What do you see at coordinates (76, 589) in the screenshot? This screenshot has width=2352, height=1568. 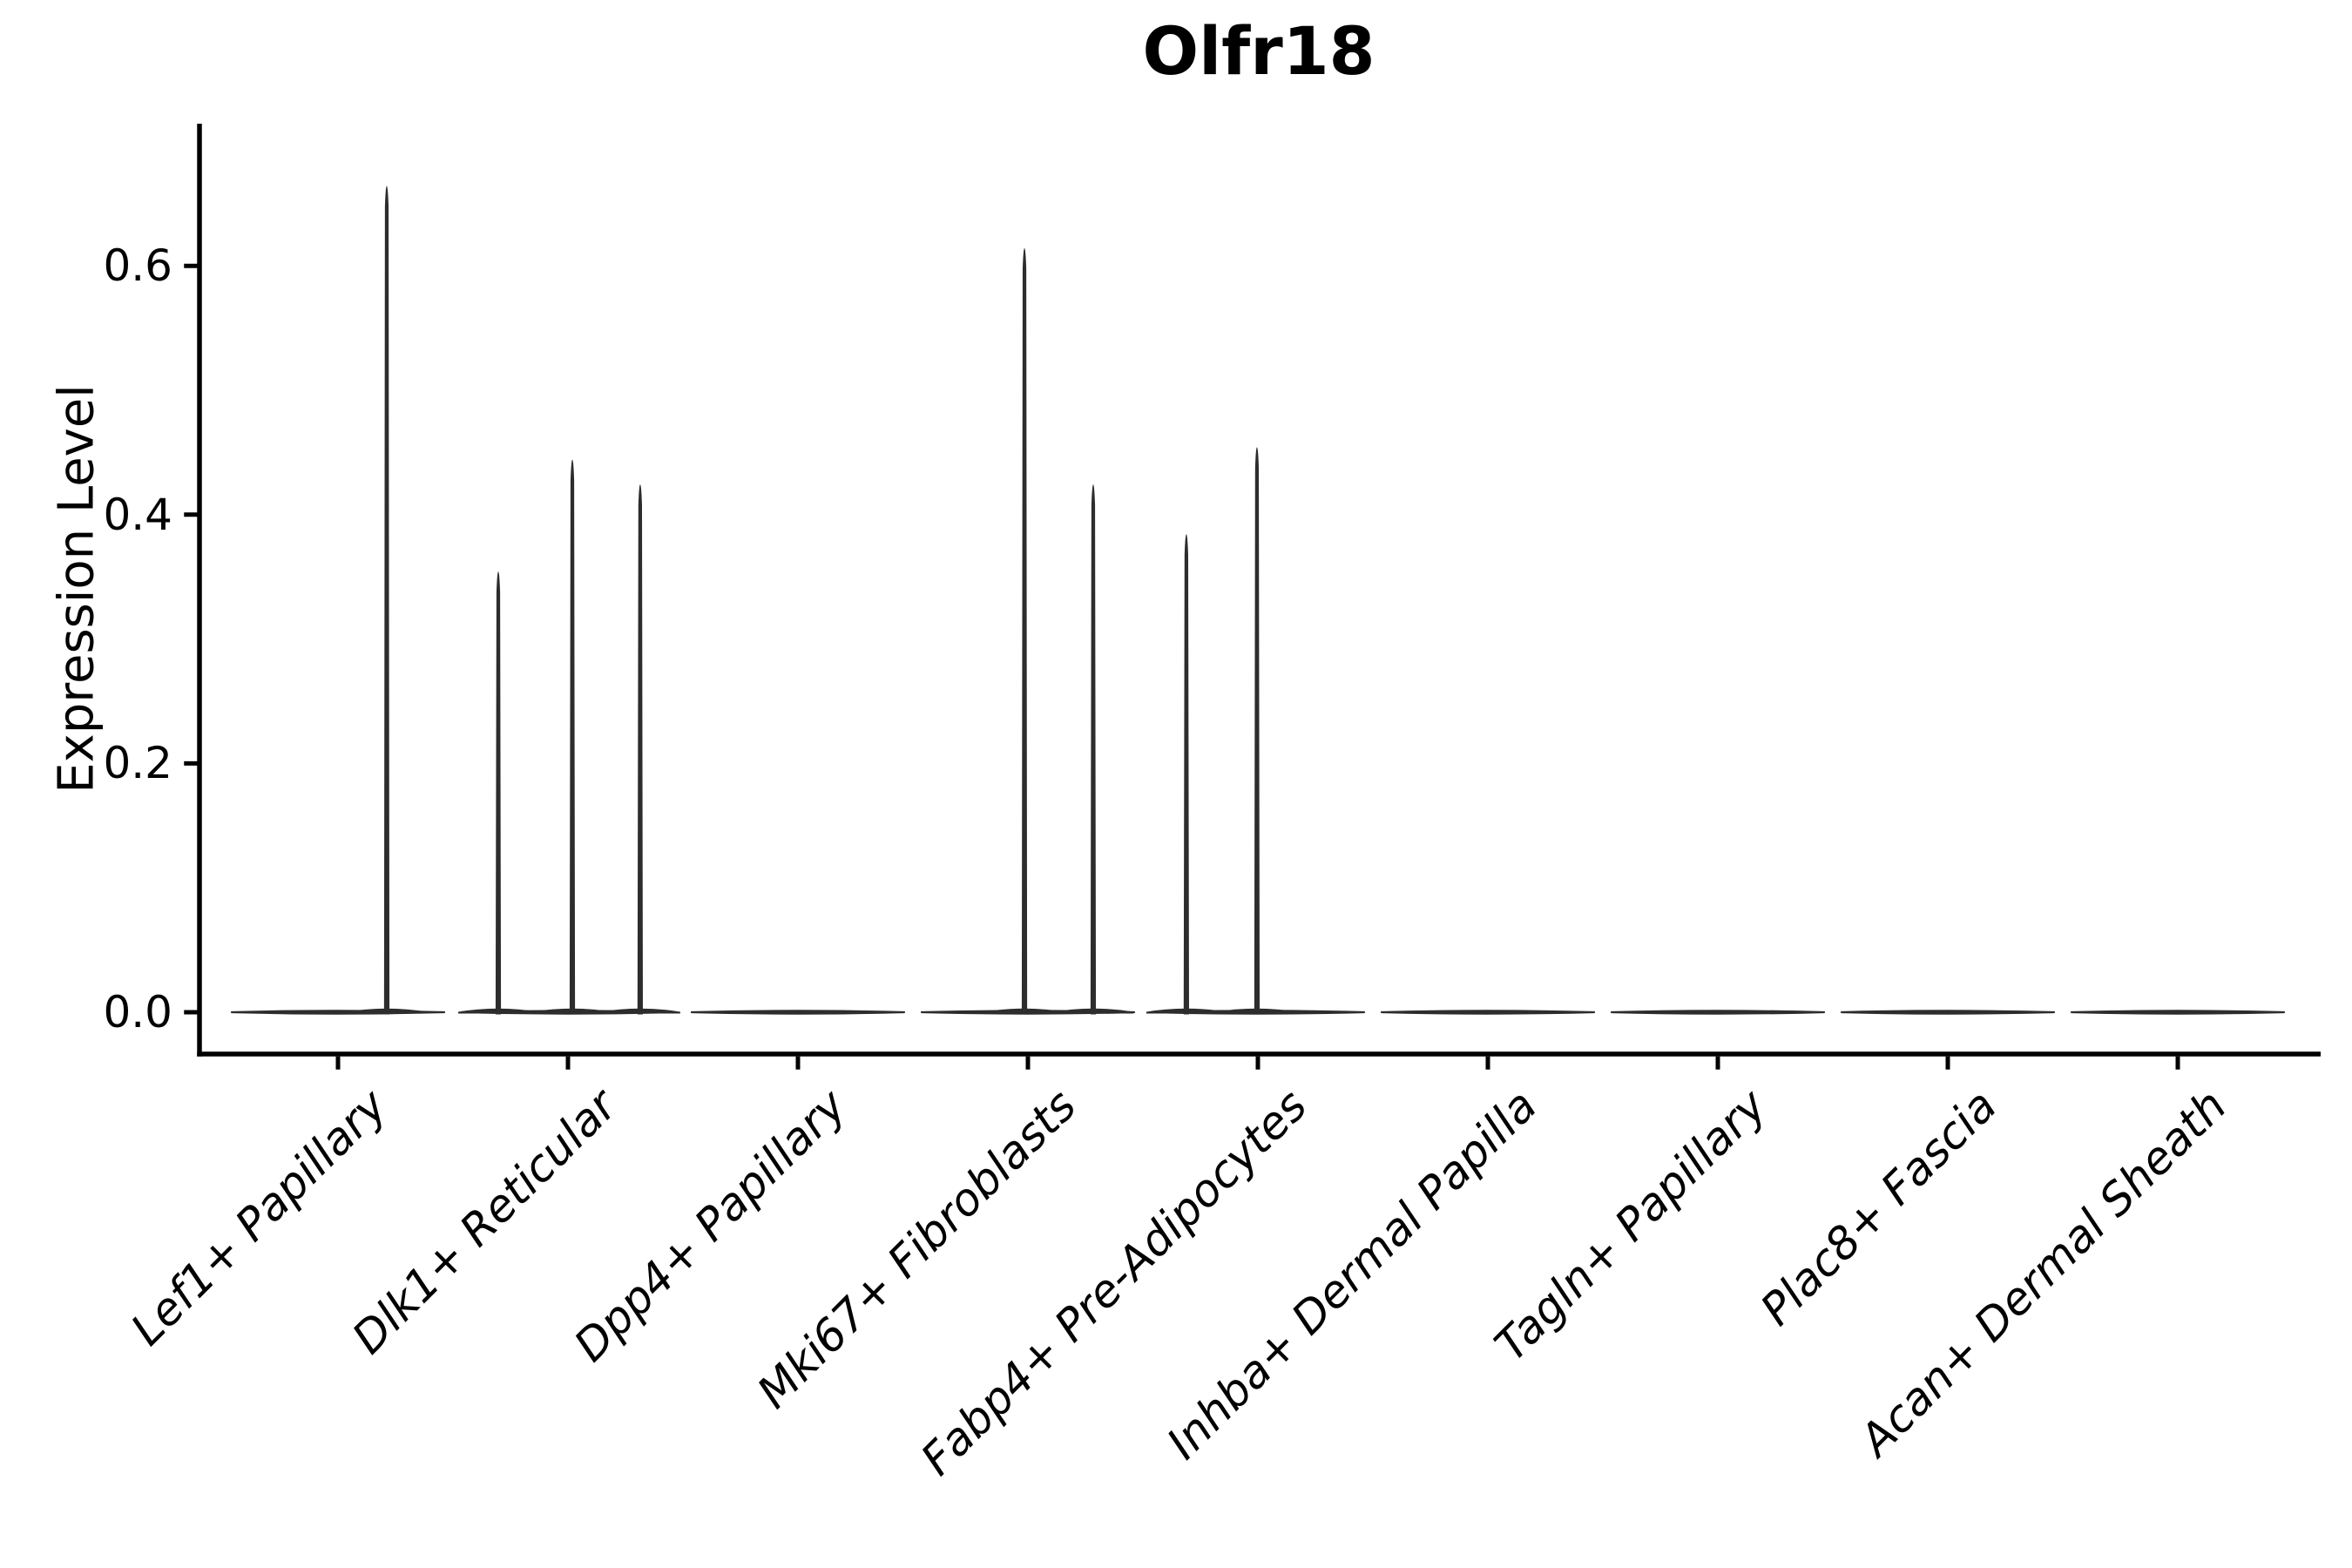 I see `y-axis-label: Expression Level` at bounding box center [76, 589].